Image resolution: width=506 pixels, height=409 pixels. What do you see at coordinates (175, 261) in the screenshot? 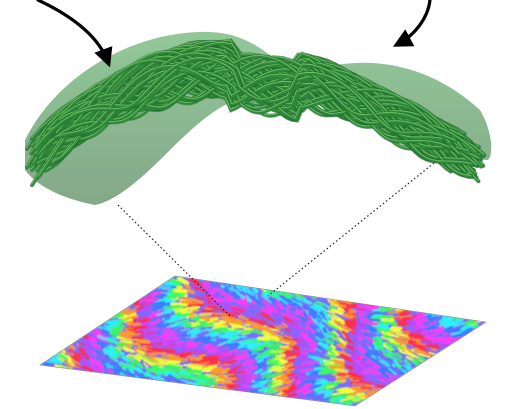
I see `projection-line-left` at bounding box center [175, 261].